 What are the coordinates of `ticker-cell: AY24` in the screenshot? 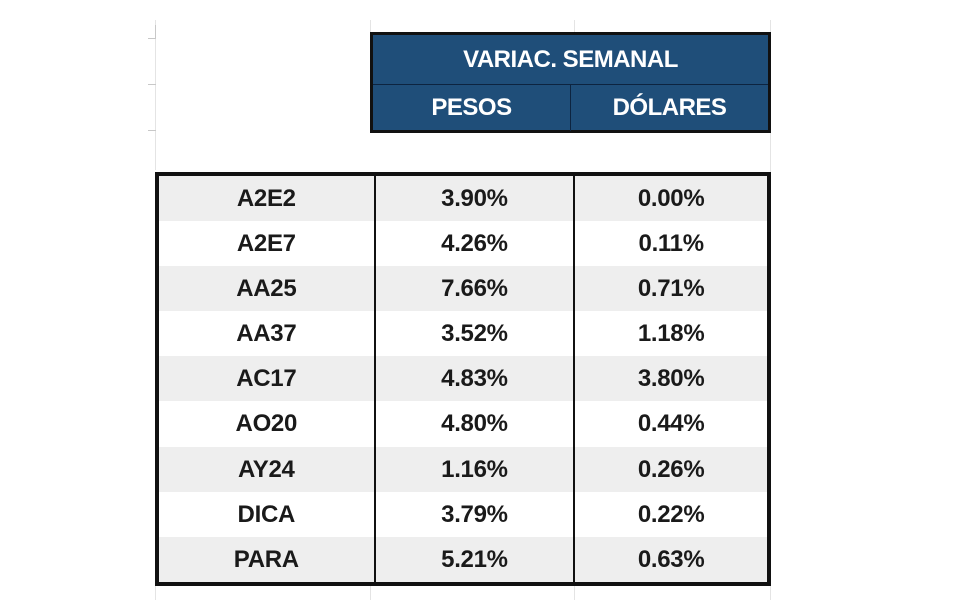 It's located at (266, 469).